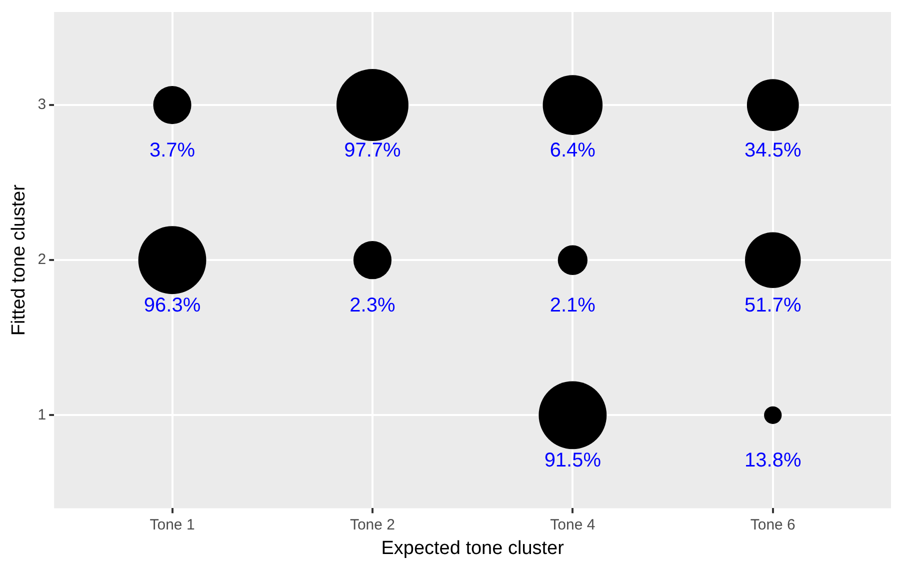  I want to click on x-tick-label: Tone 2, so click(372, 525).